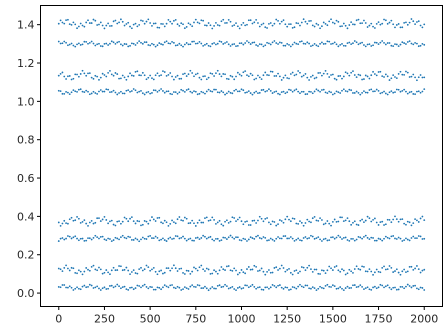  What do you see at coordinates (195, 319) in the screenshot?
I see `x-tick-label: 750` at bounding box center [195, 319].